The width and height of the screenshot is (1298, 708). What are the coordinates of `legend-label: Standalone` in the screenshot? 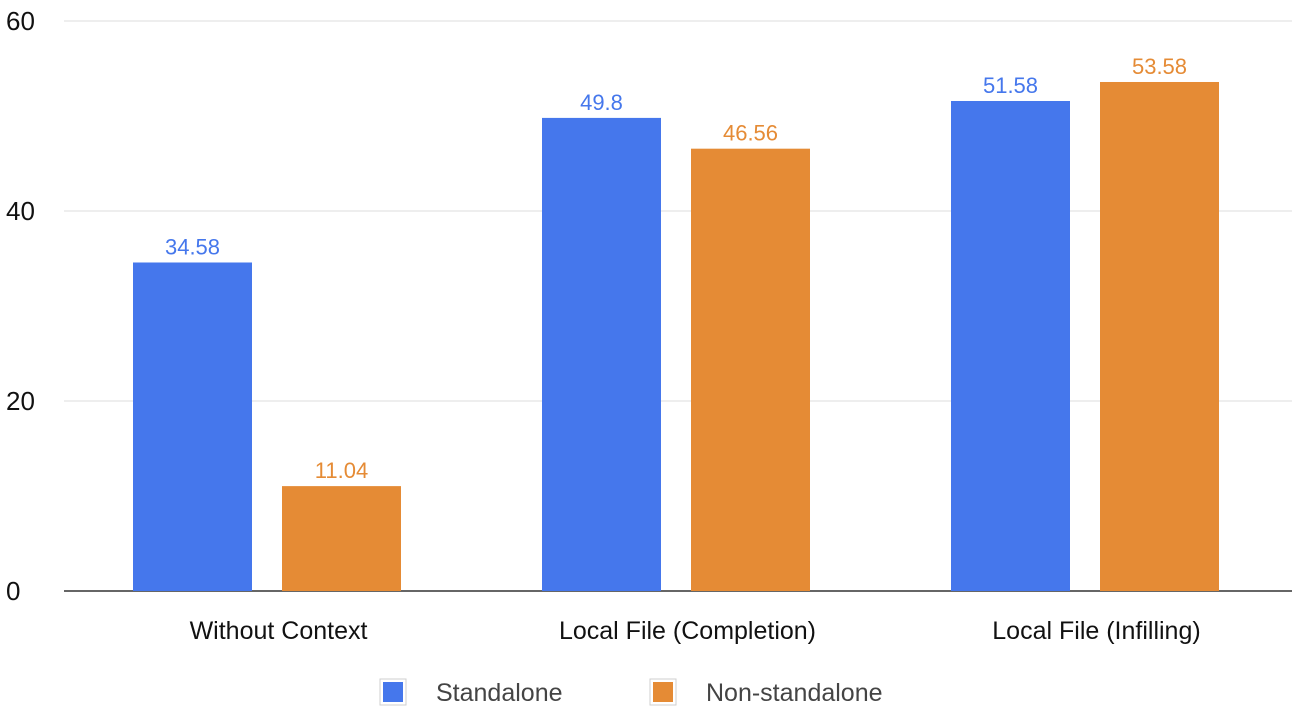 It's located at (499, 693).